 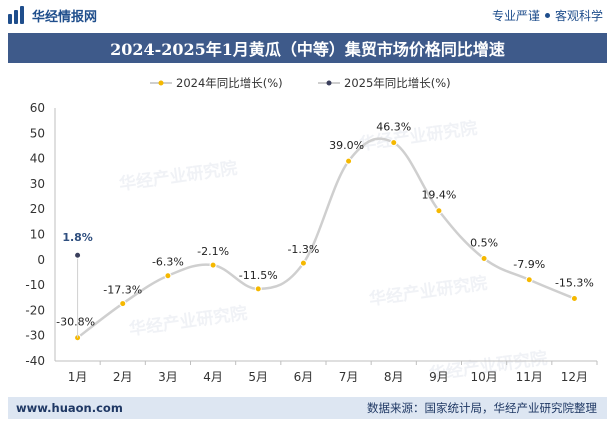 What do you see at coordinates (37, 133) in the screenshot?
I see `y-tick-label-1: 50` at bounding box center [37, 133].